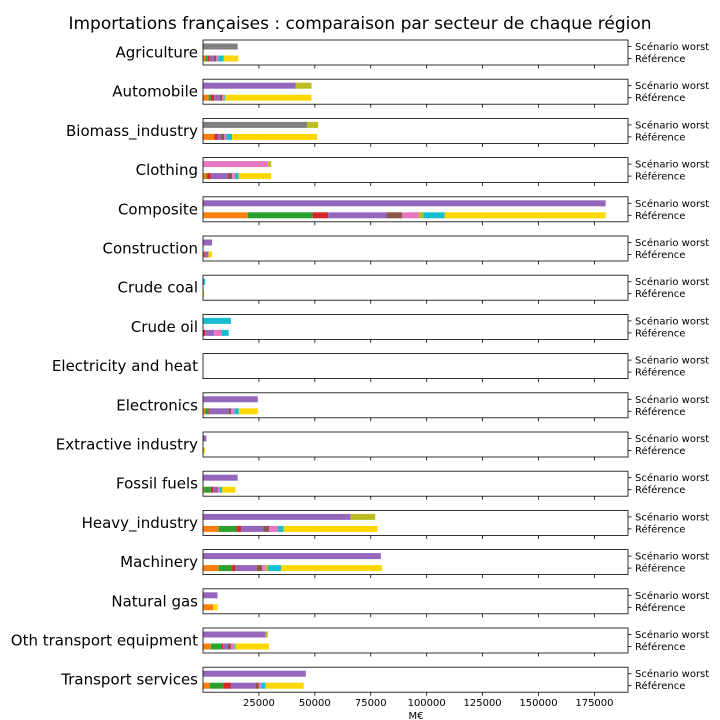 Image resolution: width=720 pixels, height=720 pixels. I want to click on sector-label: Construction, so click(150, 249).